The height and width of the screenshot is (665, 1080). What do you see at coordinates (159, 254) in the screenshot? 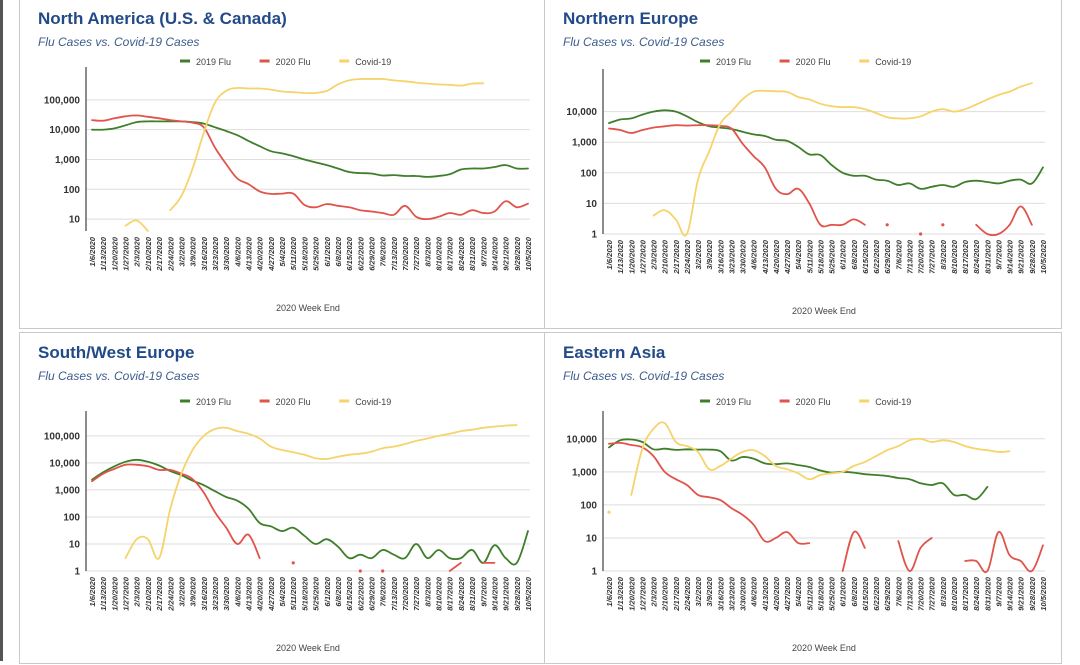
I see `x-tick-label: 2/17/2020` at bounding box center [159, 254].